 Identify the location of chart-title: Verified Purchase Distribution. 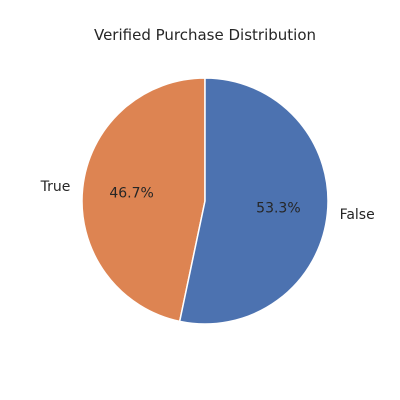
(205, 35).